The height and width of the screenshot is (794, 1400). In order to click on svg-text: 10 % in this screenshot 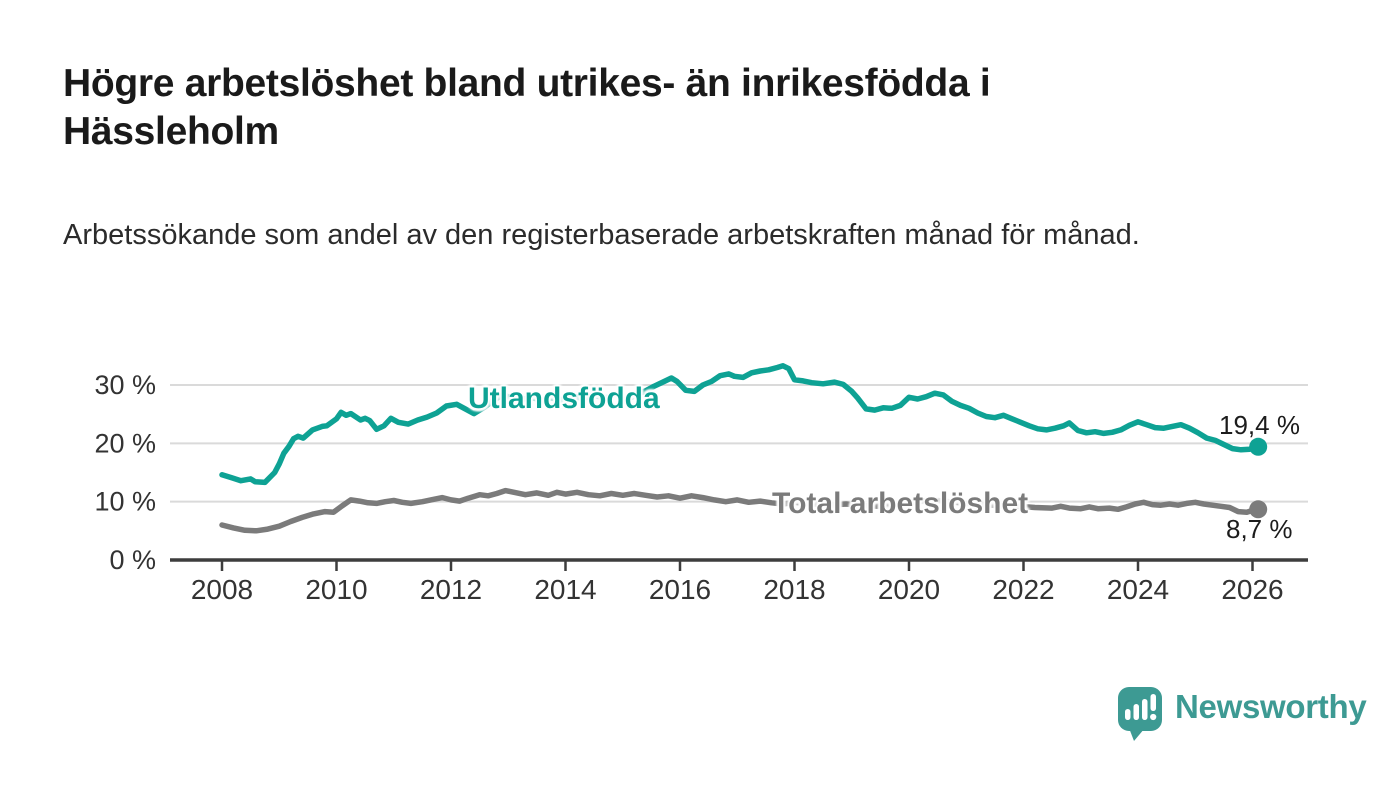, I will do `click(125, 502)`.